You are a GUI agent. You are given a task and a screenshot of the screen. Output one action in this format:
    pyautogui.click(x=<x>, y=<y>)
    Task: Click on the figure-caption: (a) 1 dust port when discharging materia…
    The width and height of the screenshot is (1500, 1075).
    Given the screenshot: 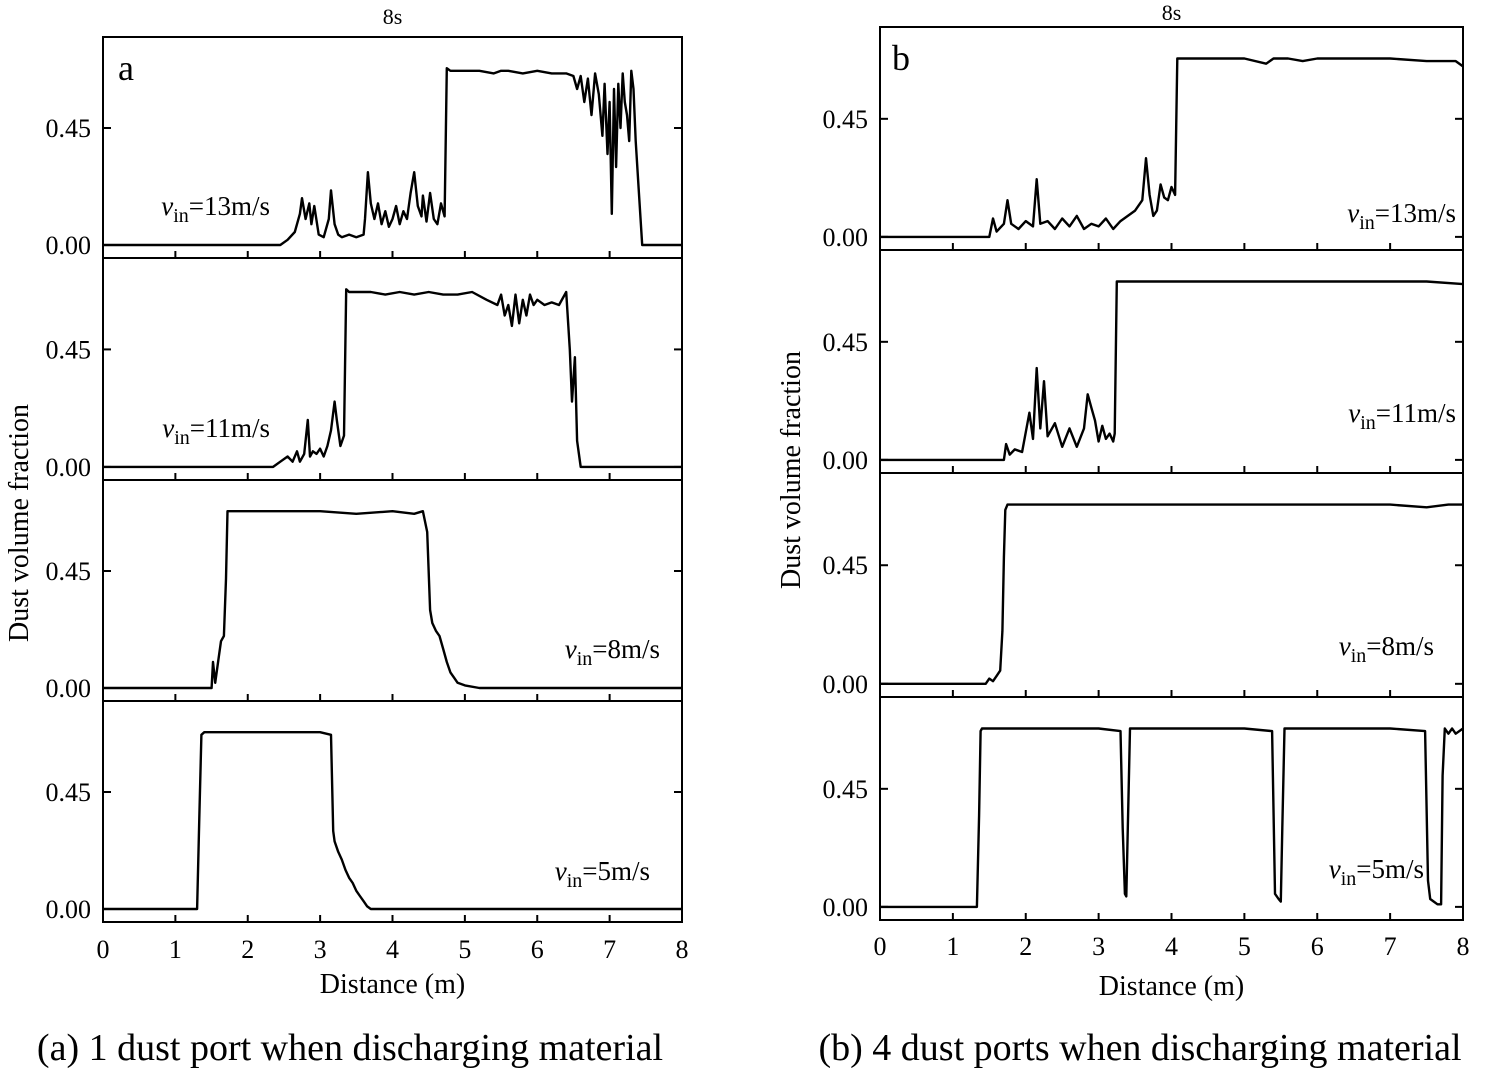 What is the action you would take?
    pyautogui.click(x=350, y=1048)
    